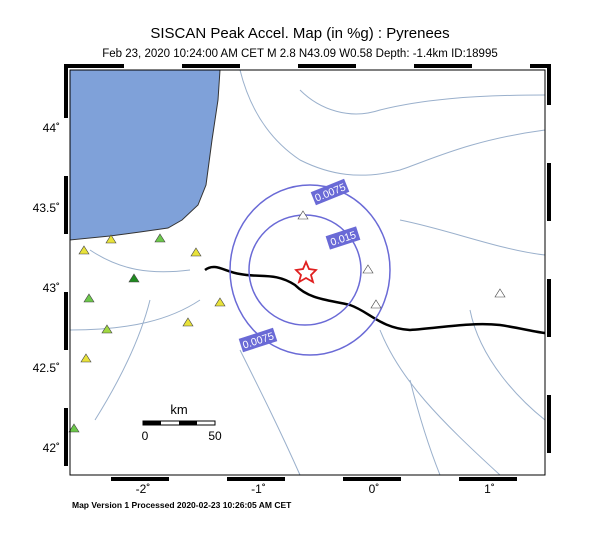 The width and height of the screenshot is (595, 548). I want to click on scale-start: 0, so click(145, 436).